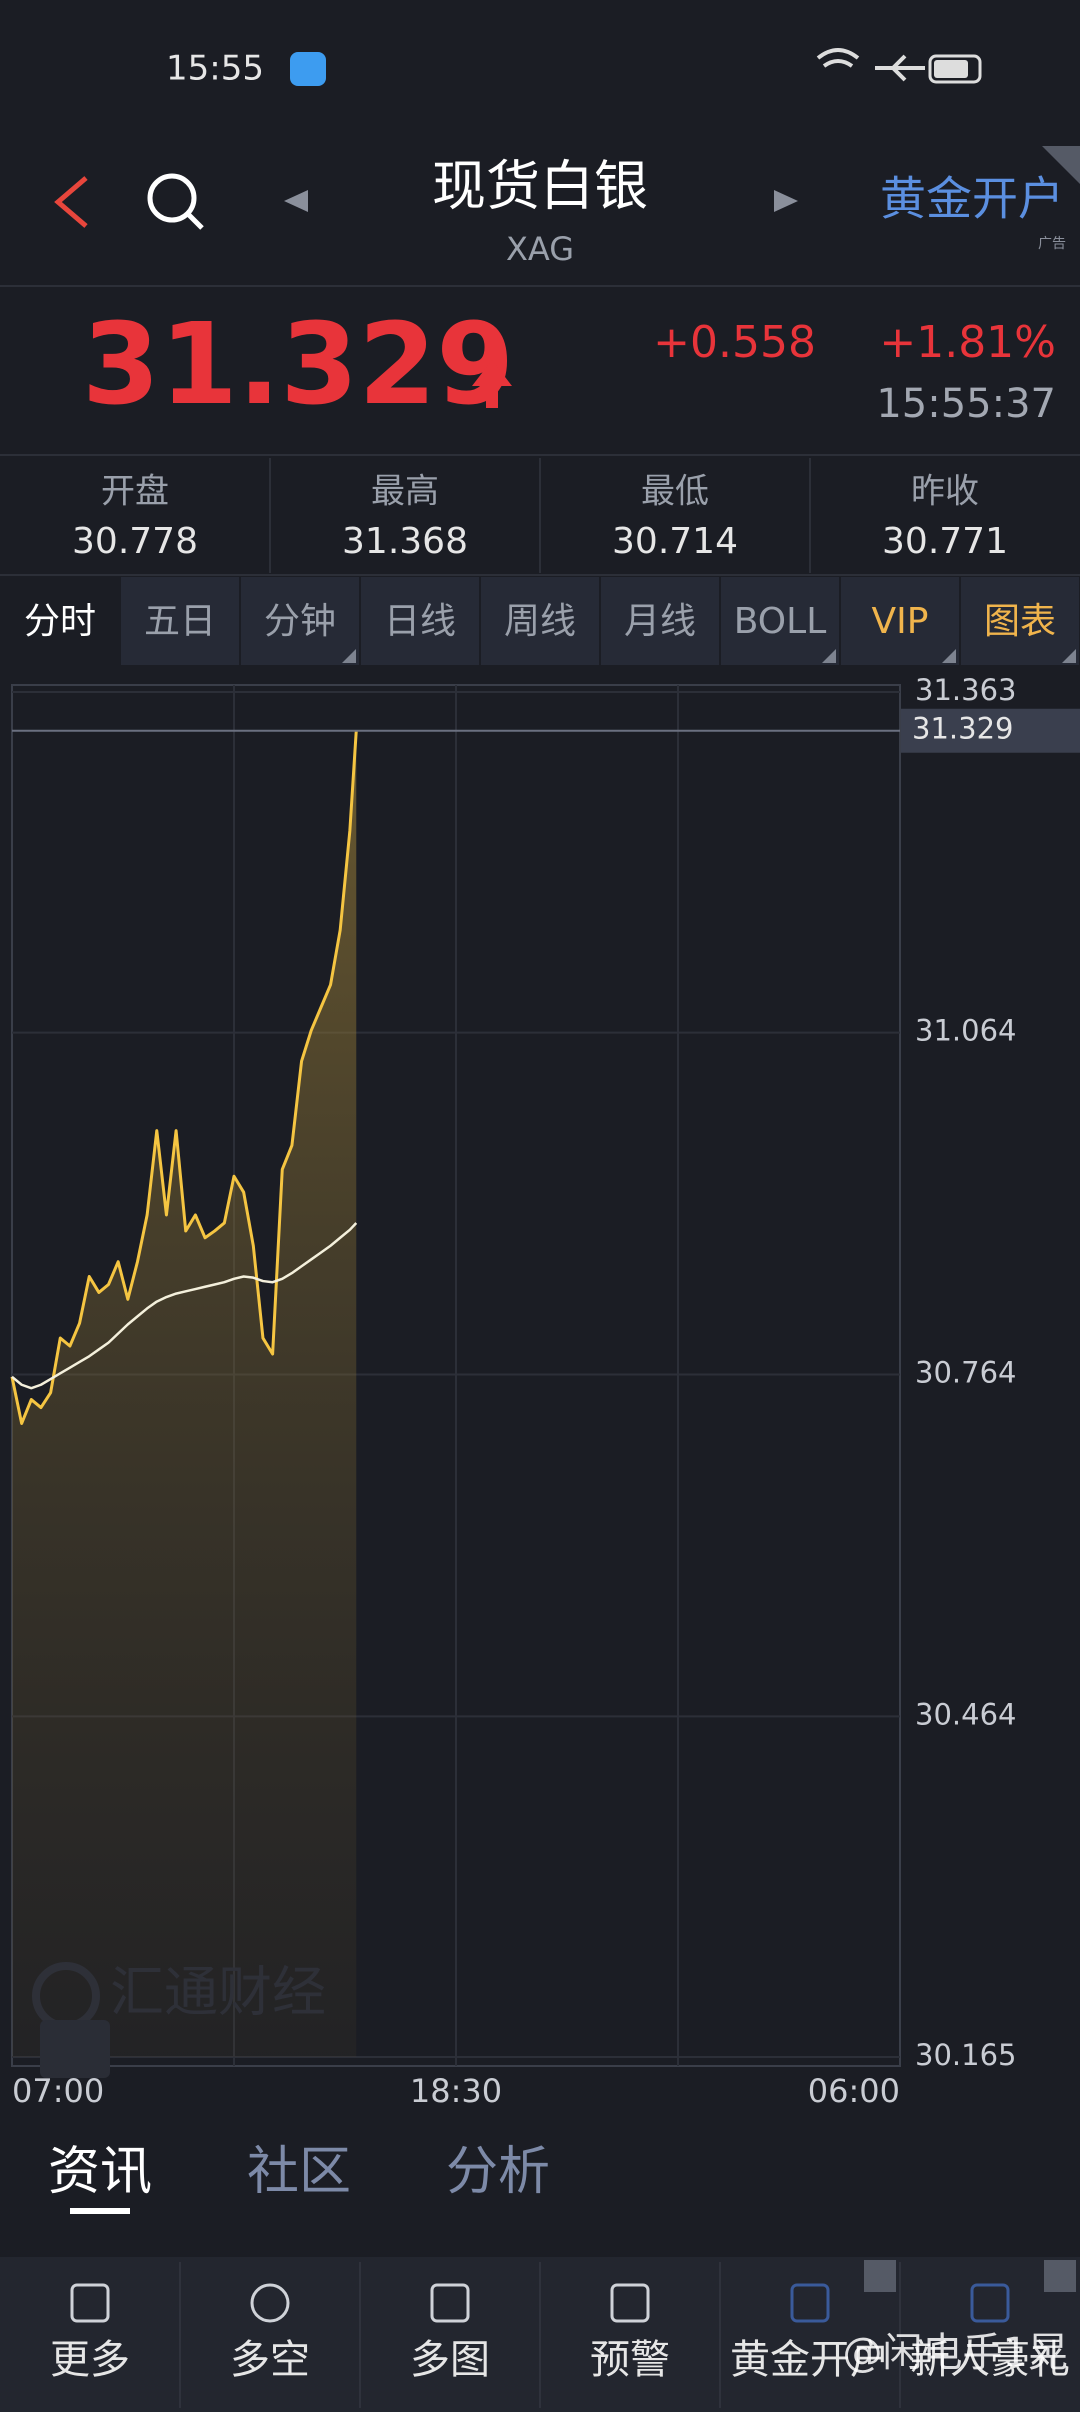 The height and width of the screenshot is (2412, 1080). Describe the element at coordinates (966, 404) in the screenshot. I see `quote-time: 15:55:37` at that location.